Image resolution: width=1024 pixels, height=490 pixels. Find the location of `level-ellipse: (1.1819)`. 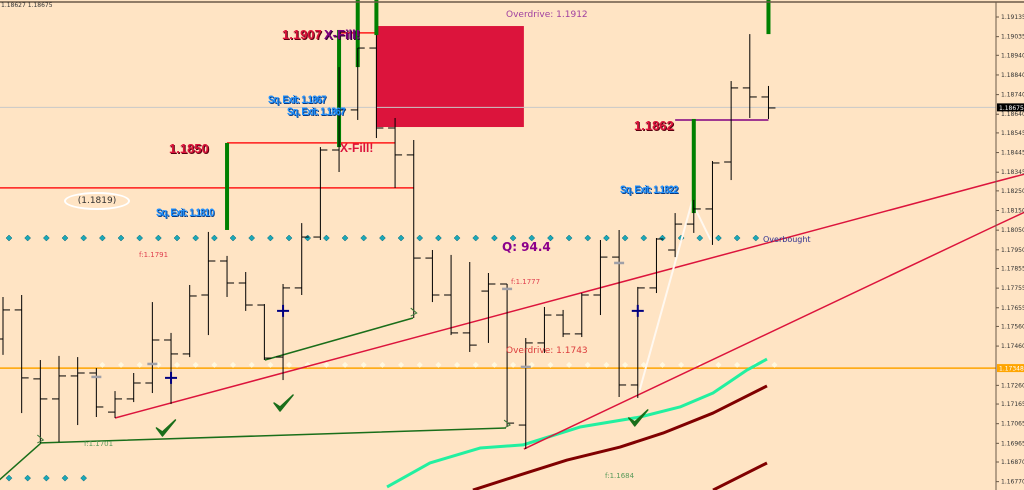

level-ellipse: (1.1819) is located at coordinates (97, 201).